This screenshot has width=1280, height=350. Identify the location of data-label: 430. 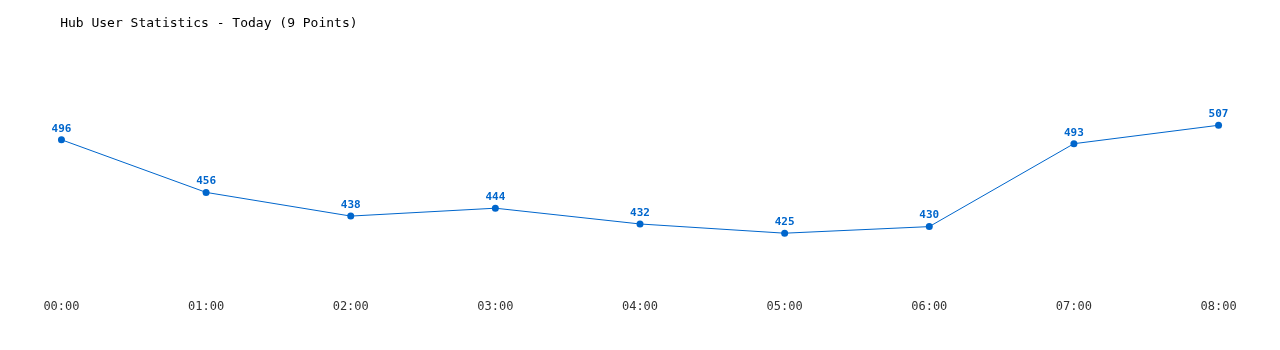
(929, 215).